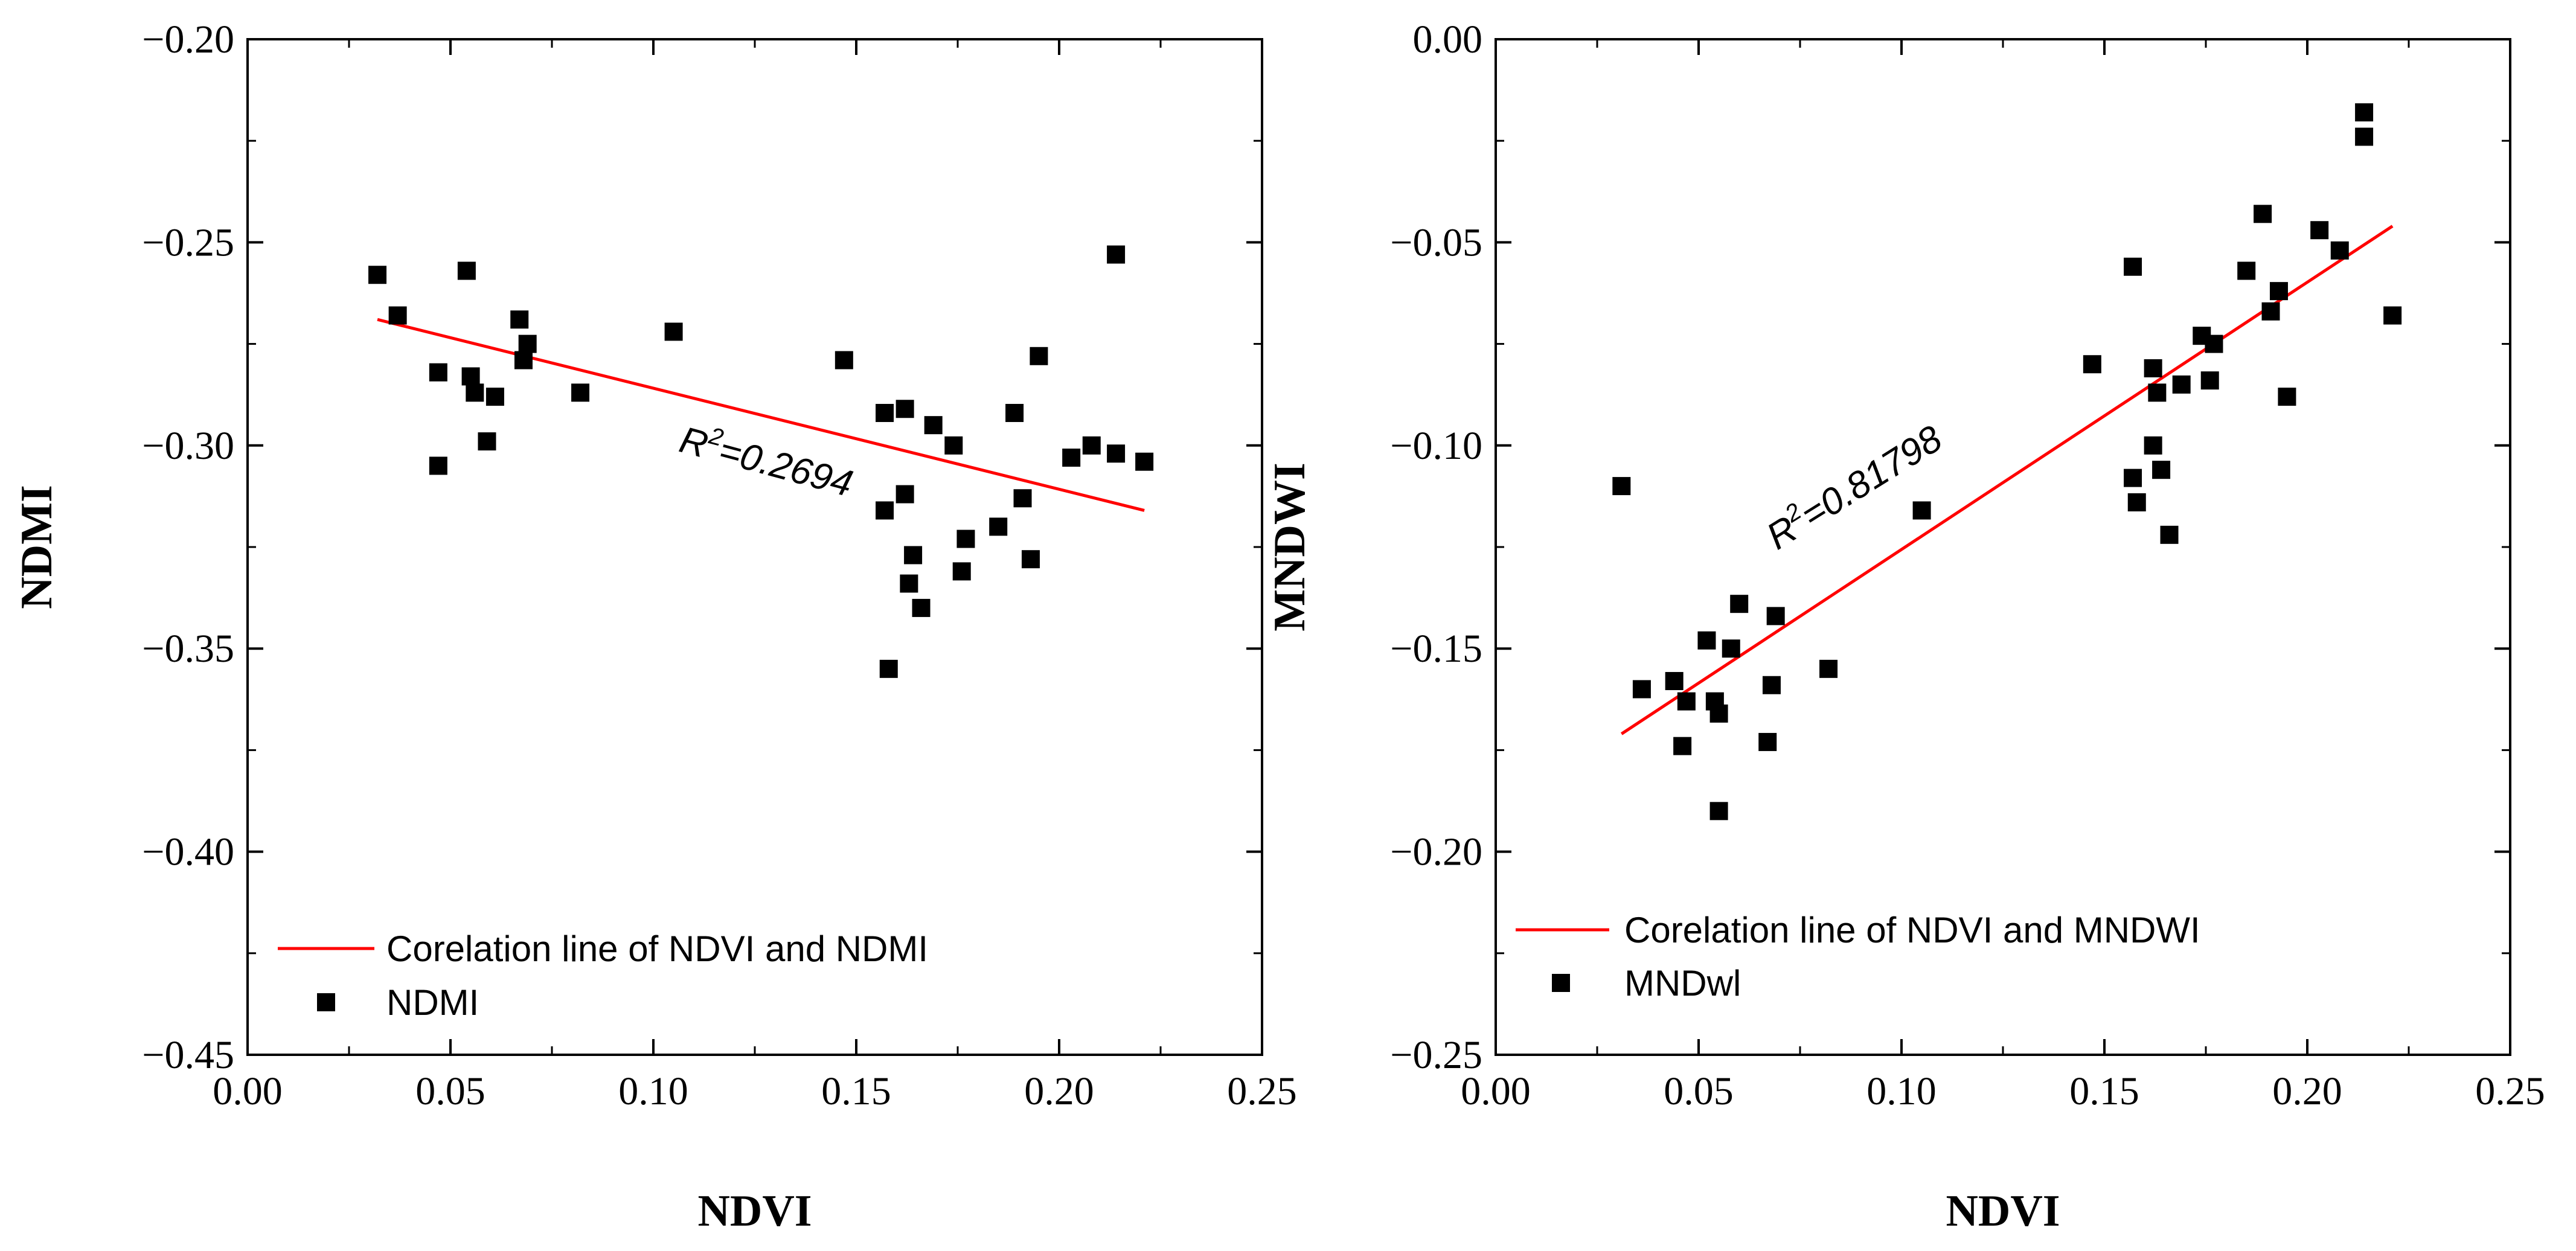 This screenshot has height=1251, width=2576. I want to click on r-squared-value: =0.2694, so click(785, 467).